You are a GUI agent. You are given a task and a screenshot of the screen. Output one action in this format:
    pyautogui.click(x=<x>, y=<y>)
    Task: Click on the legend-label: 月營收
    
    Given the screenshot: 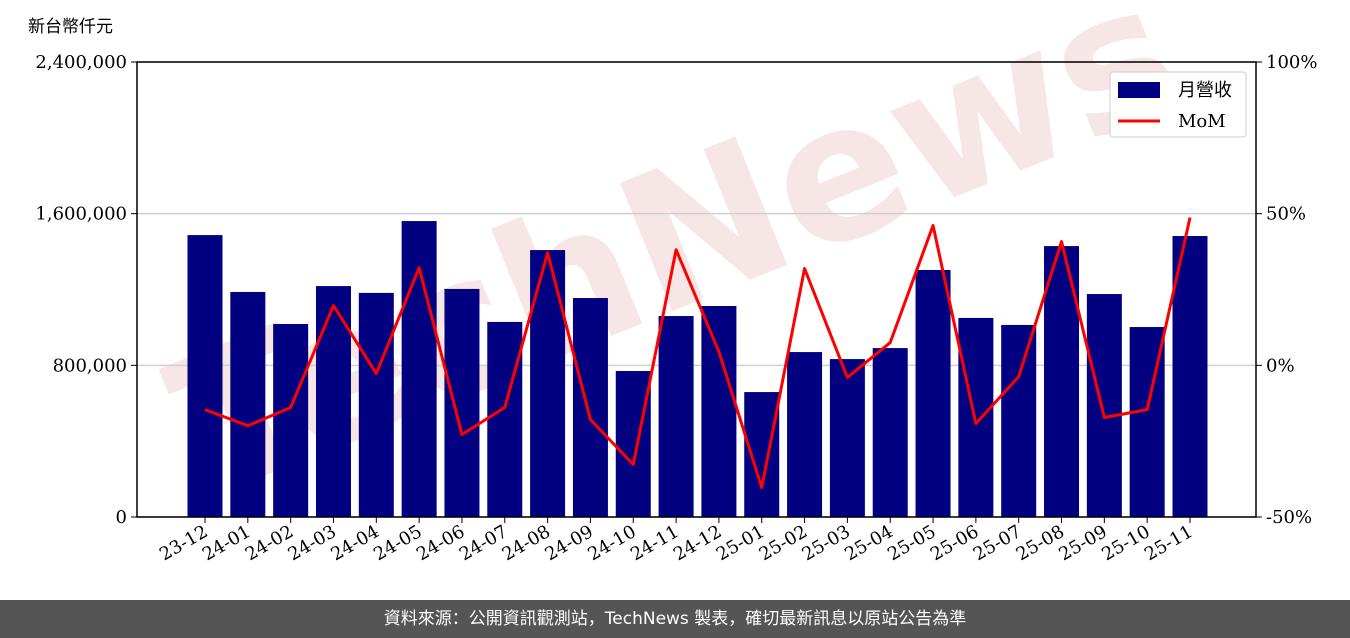 What is the action you would take?
    pyautogui.click(x=1205, y=90)
    